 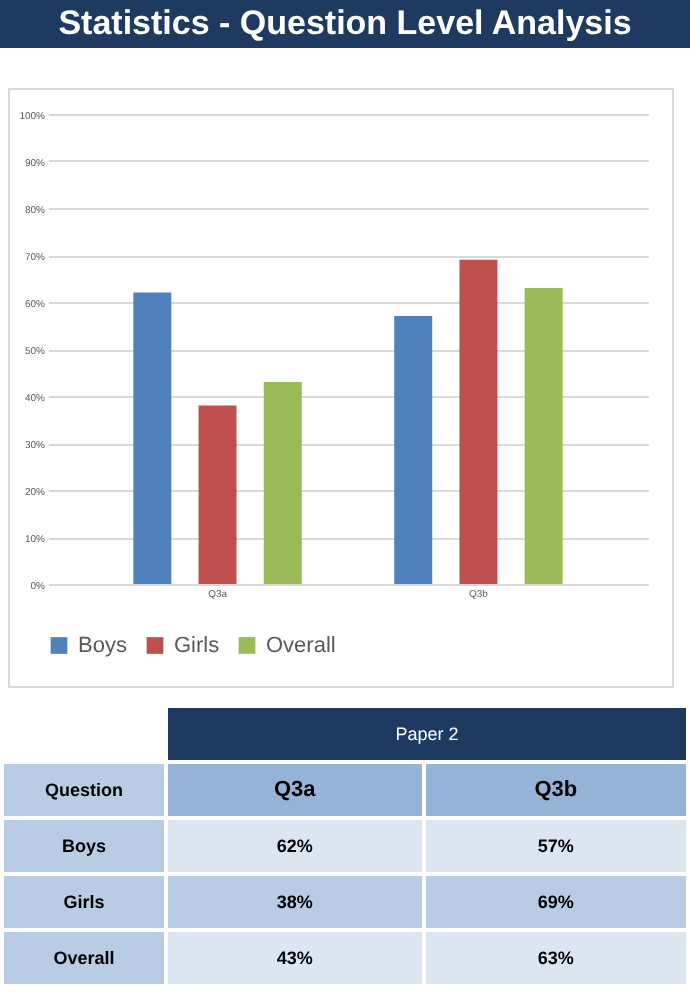 I want to click on data-label: 63%, so click(x=555, y=958).